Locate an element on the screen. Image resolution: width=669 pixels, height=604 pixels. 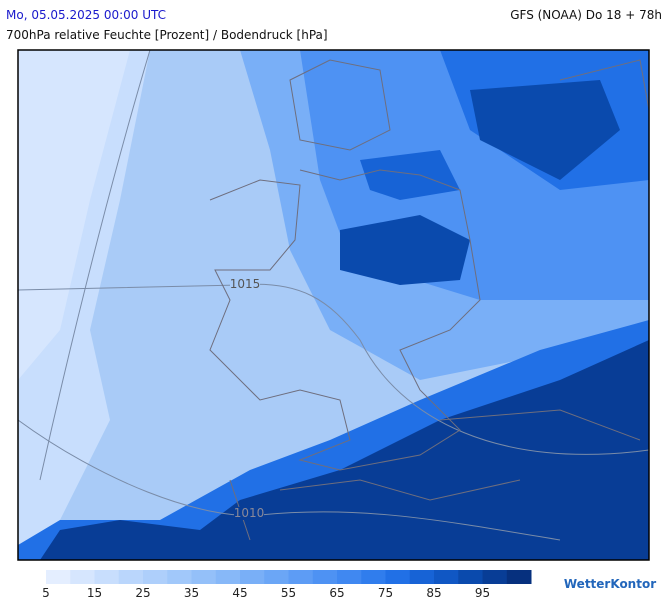
colorbar-label: 5 is located at coordinates (46, 593).